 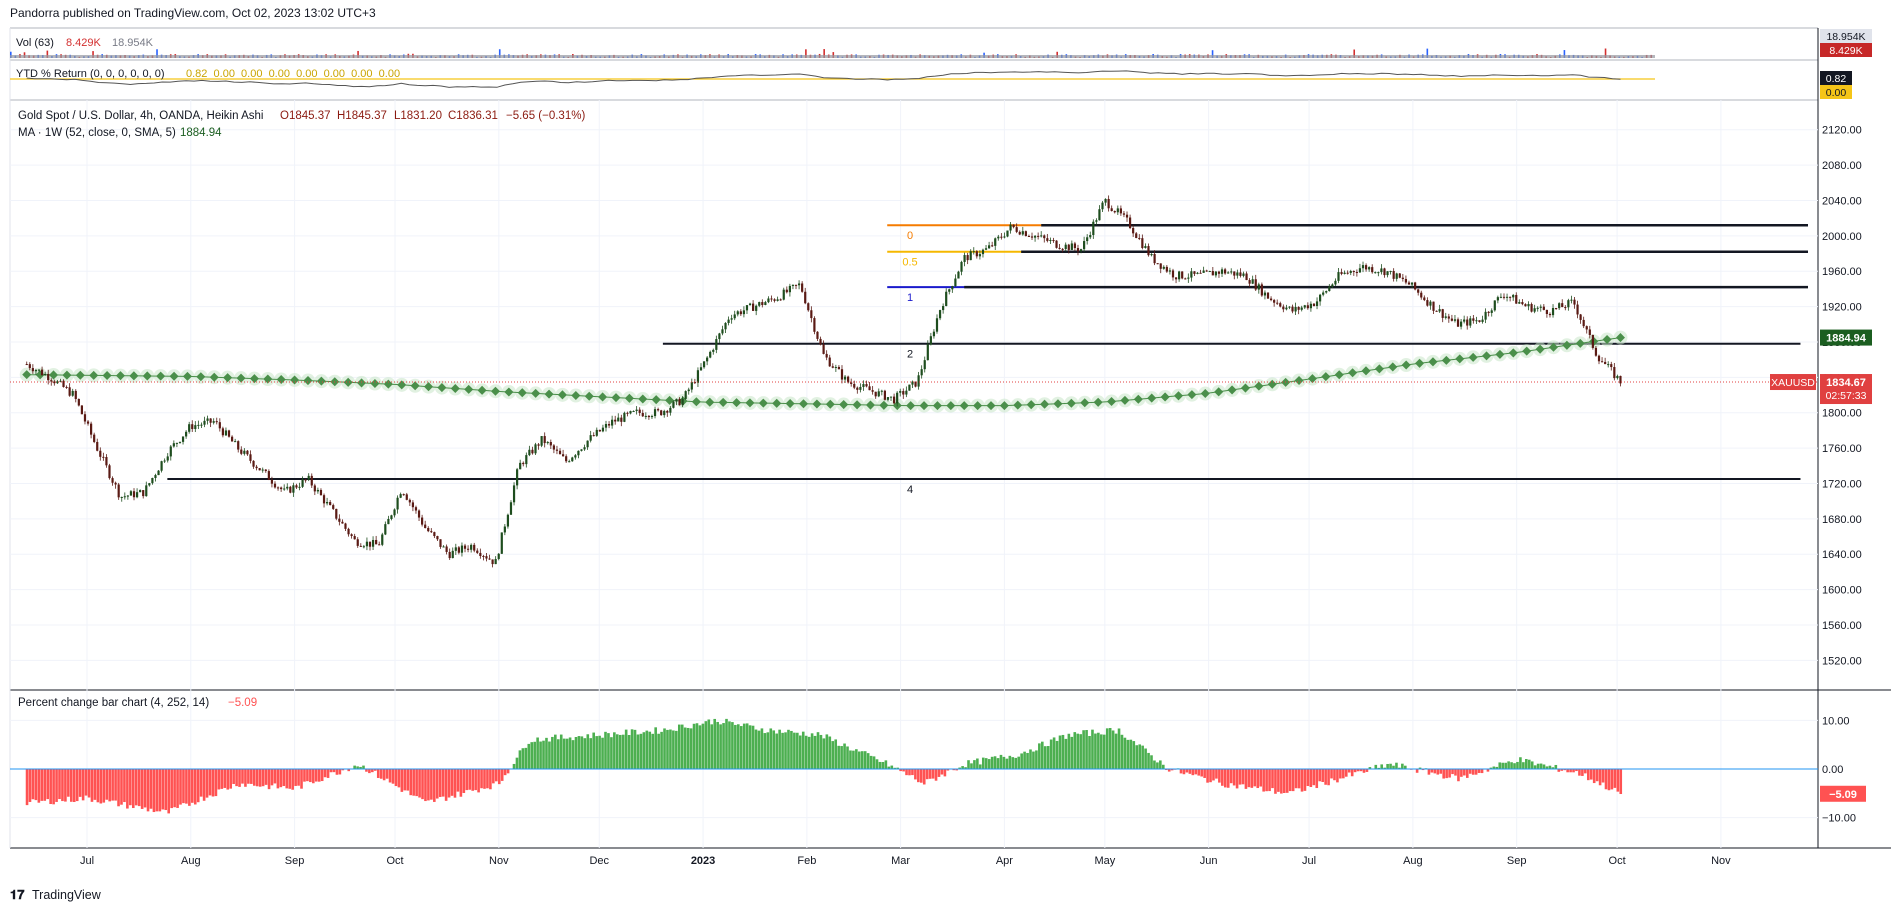 I want to click on osc-tick-label: −10.00, so click(x=1839, y=819).